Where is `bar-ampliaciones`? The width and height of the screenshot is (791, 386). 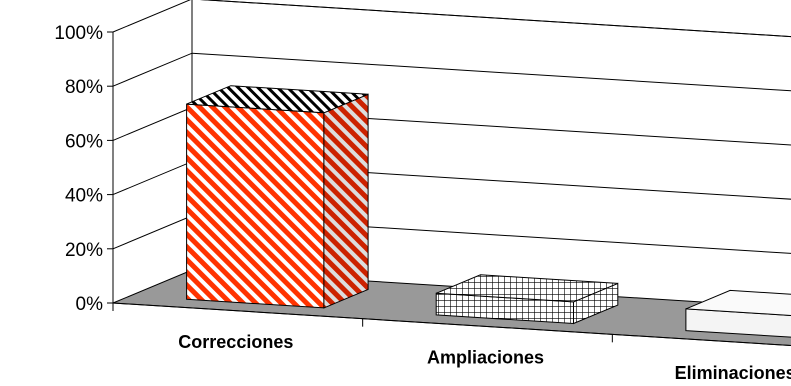 bar-ampliaciones is located at coordinates (527, 299).